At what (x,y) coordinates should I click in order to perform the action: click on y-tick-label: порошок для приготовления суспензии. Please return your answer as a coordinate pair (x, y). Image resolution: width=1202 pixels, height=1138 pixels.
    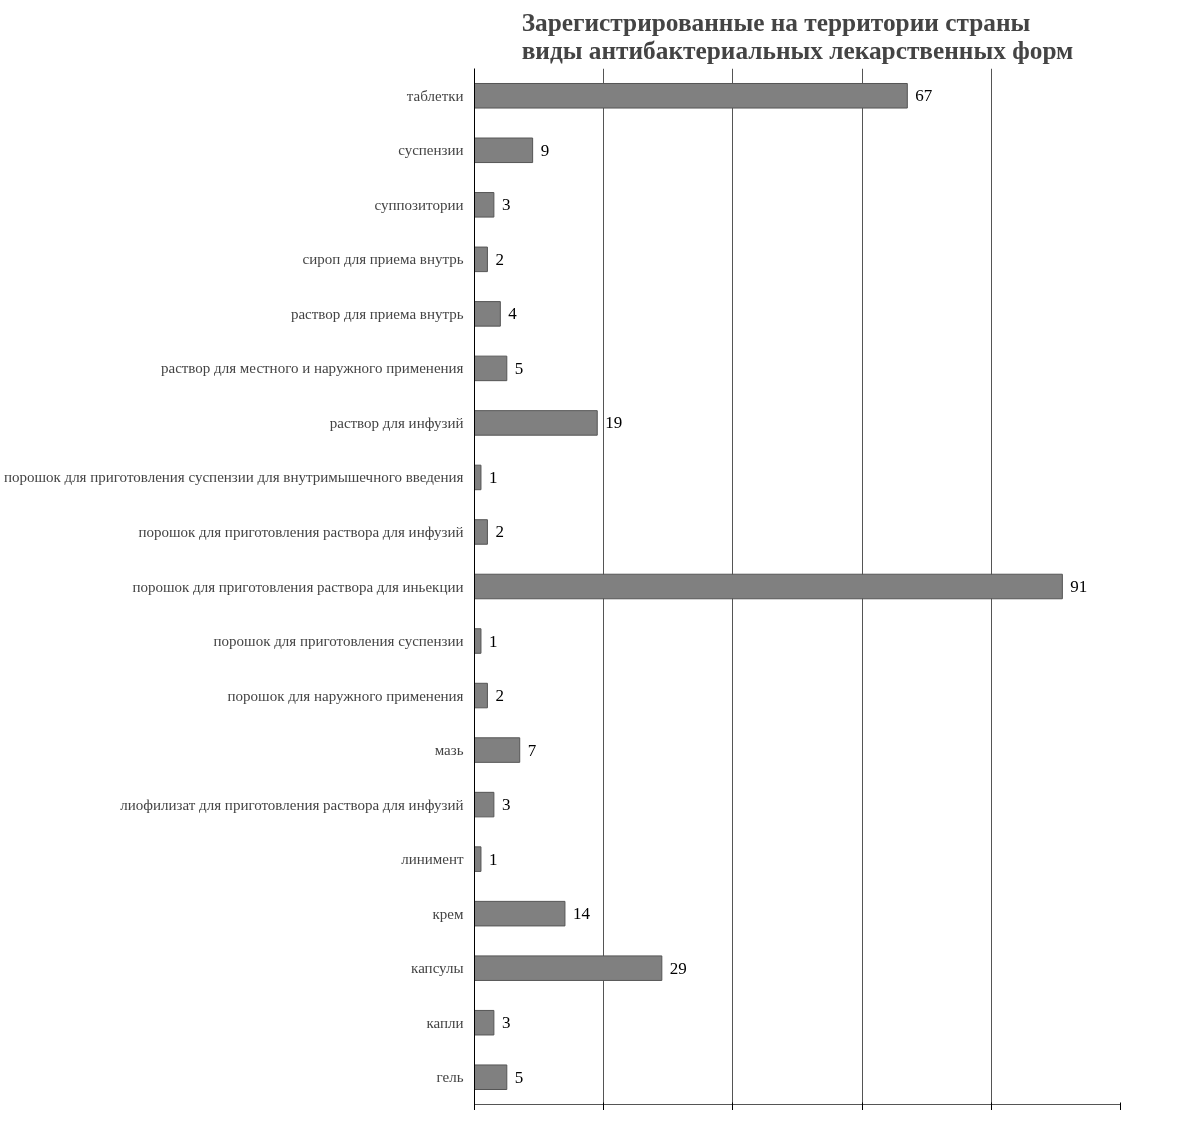
    Looking at the image, I should click on (338, 641).